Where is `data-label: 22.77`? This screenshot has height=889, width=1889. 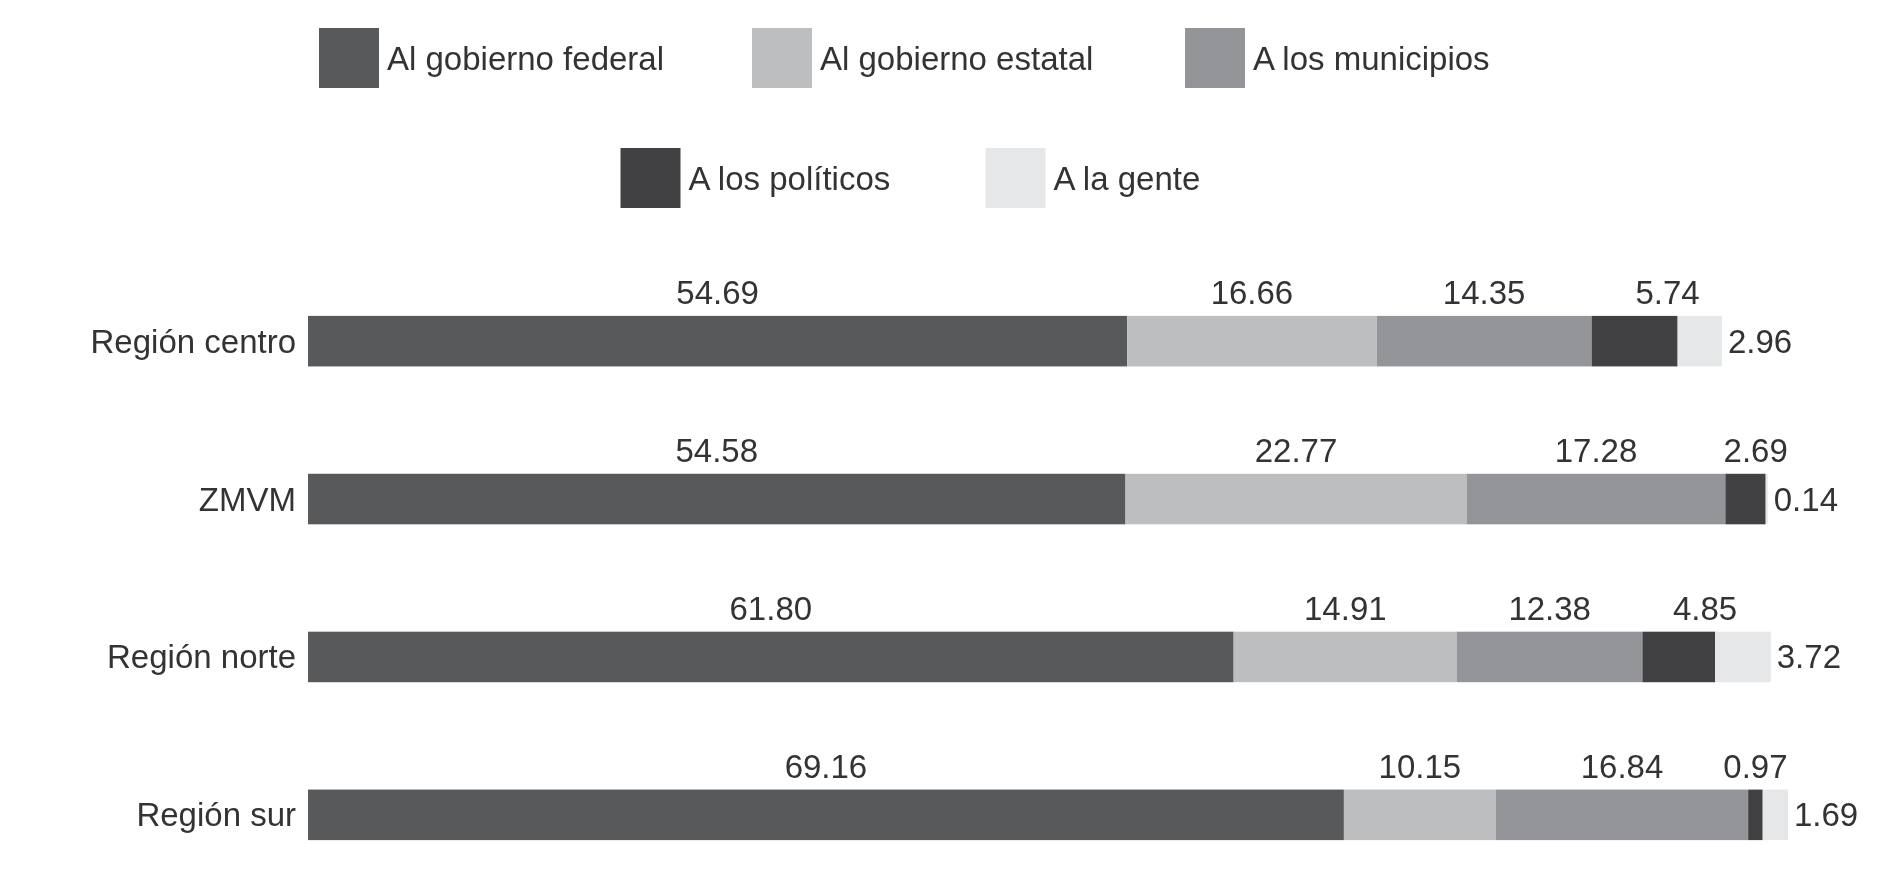 data-label: 22.77 is located at coordinates (1296, 450).